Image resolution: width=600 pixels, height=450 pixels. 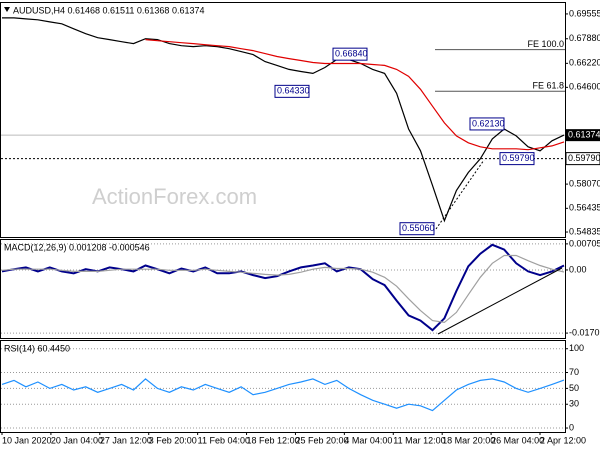 I want to click on y-tick-label: 0.64600, so click(x=584, y=87).